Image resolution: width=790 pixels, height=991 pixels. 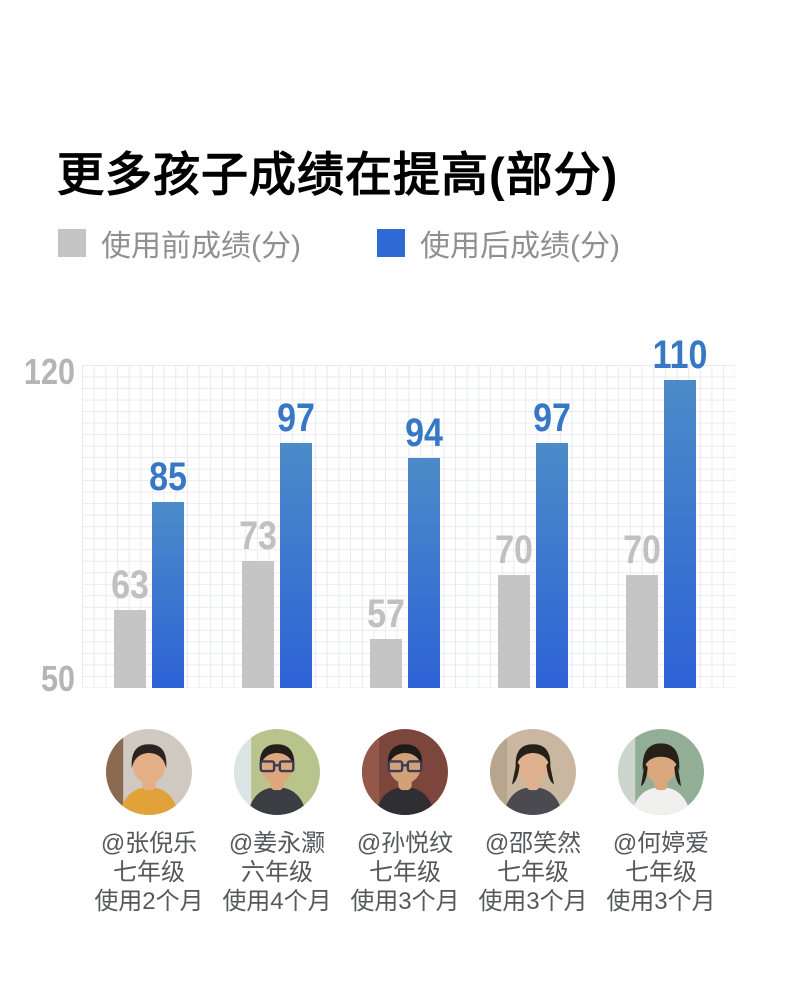 I want to click on student-handle: @张倪乐, so click(x=149, y=843).